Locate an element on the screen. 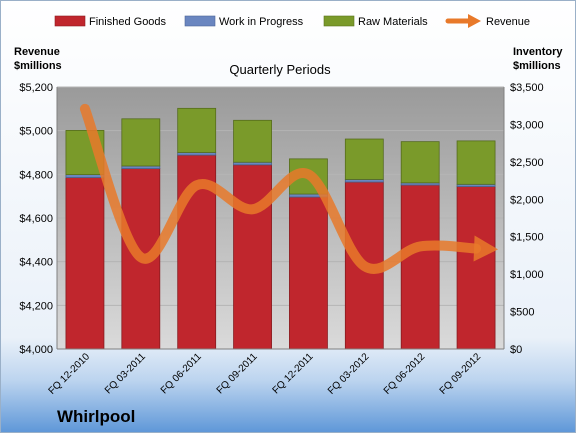 This screenshot has height=438, width=576. legend-item-raw-materials: Raw Materials is located at coordinates (375, 21).